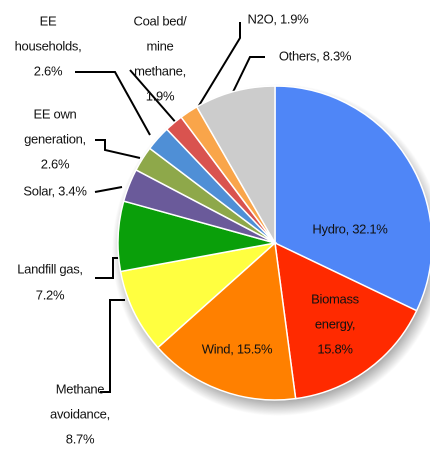 This screenshot has height=455, width=430. I want to click on data-label: Biomass, so click(335, 298).